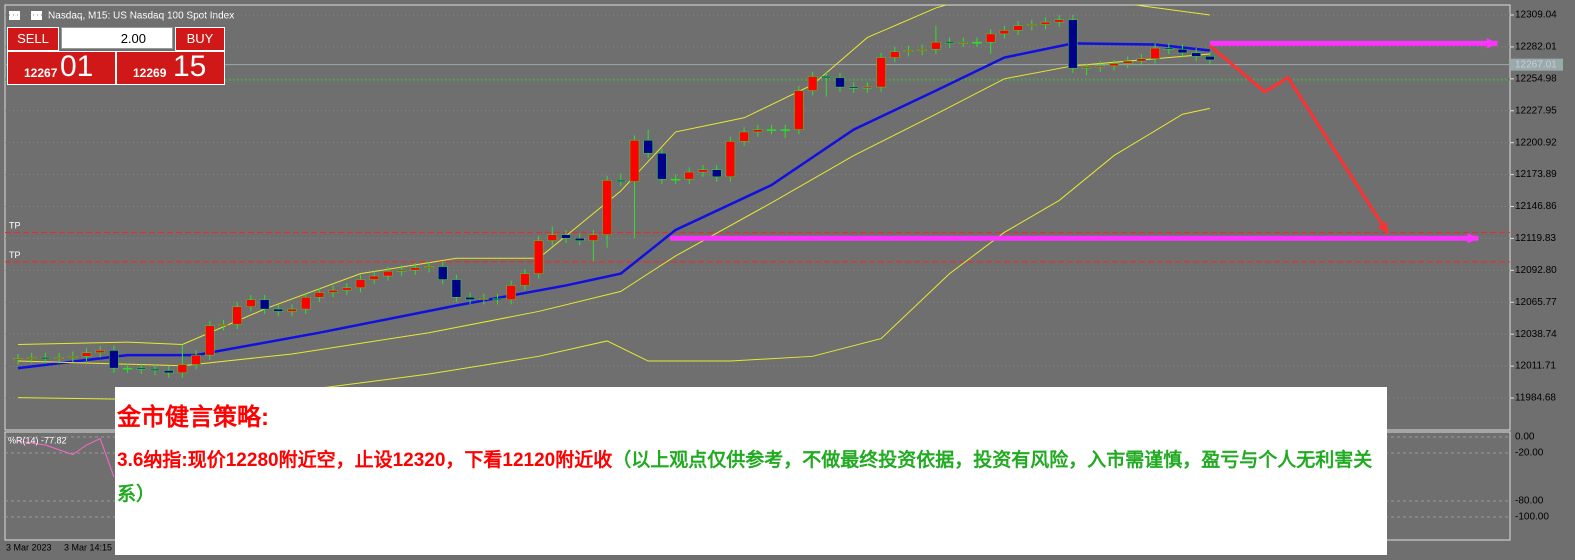 The width and height of the screenshot is (1575, 560). Describe the element at coordinates (41, 73) in the screenshot. I see `bid-big: 12267` at that location.